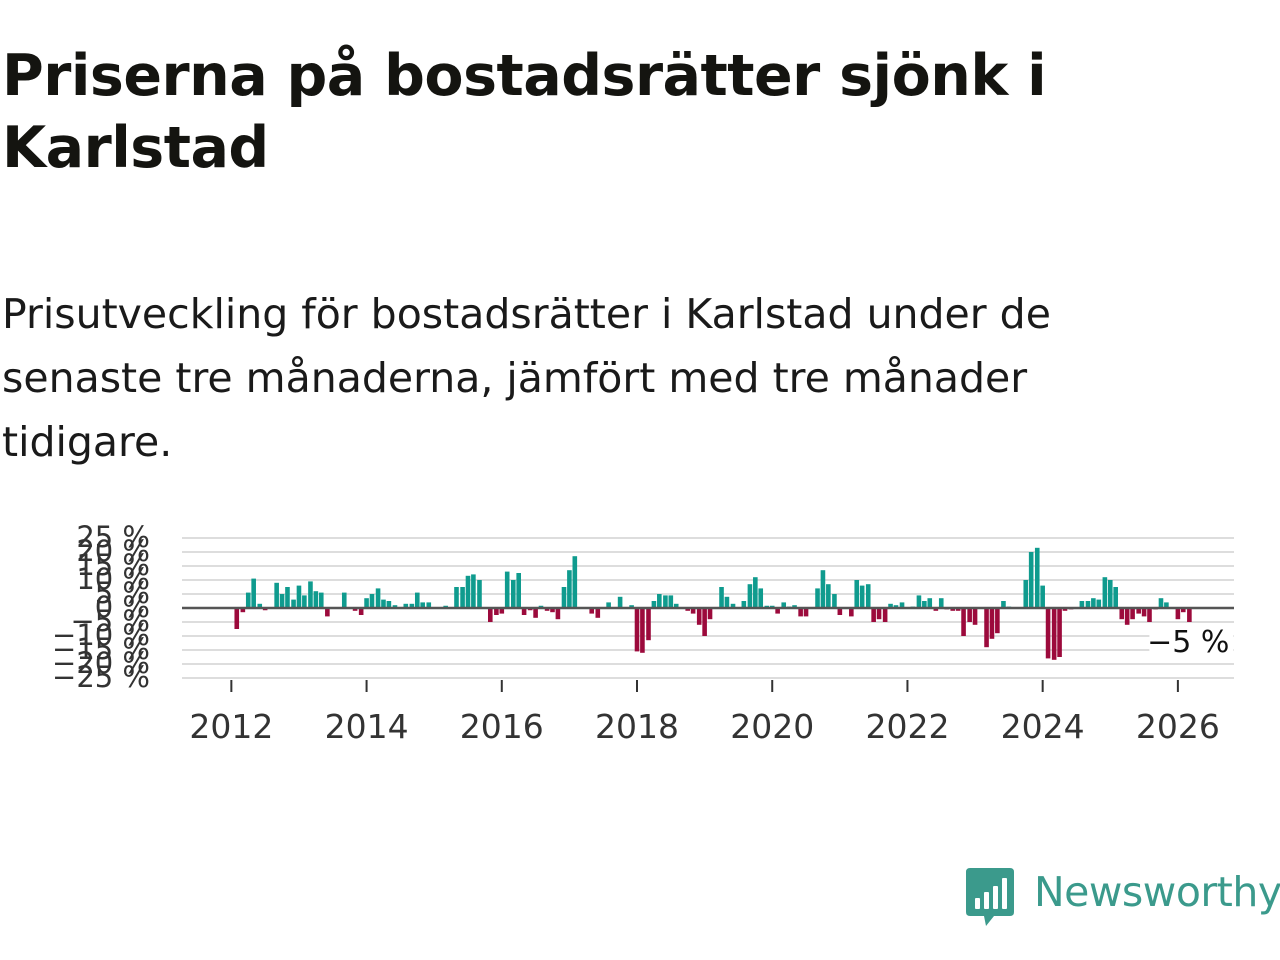  What do you see at coordinates (704, 713) in the screenshot?
I see `x-axis: 2012 2014 2016 2018 2020 2022 2024 2026` at bounding box center [704, 713].